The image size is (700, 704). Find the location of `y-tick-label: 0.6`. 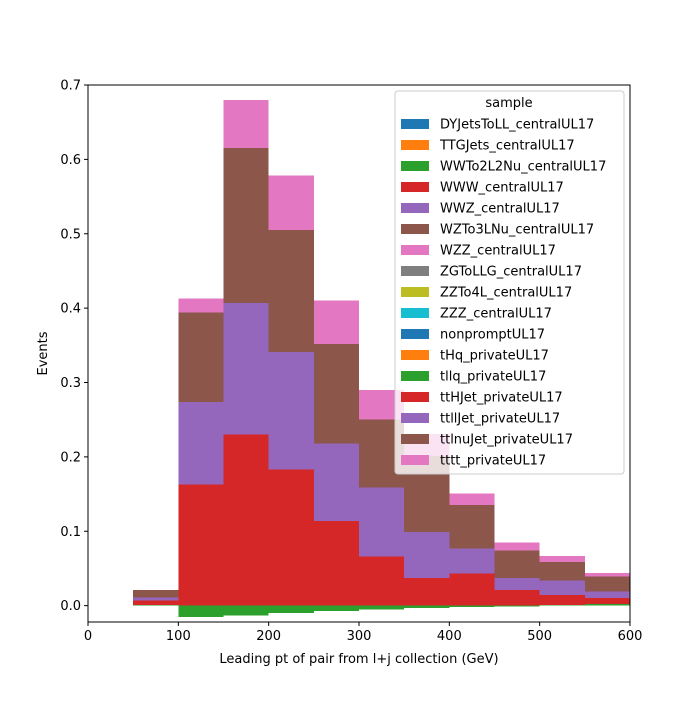

y-tick-label: 0.6 is located at coordinates (70, 160).